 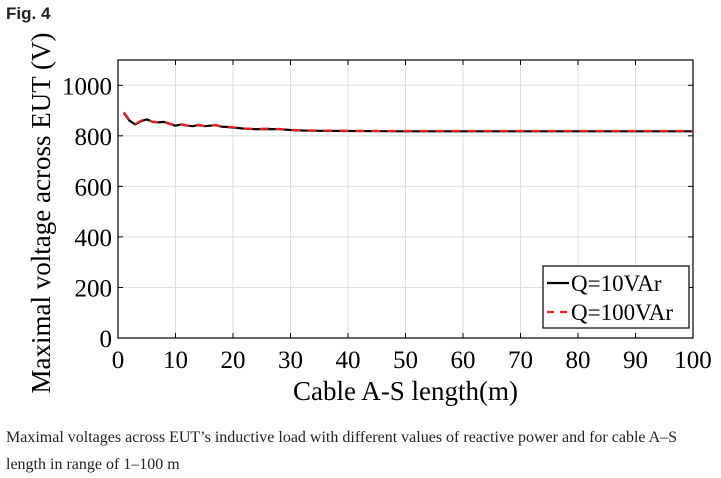 I want to click on legend-label-q10: Q=10VAr, so click(x=616, y=283).